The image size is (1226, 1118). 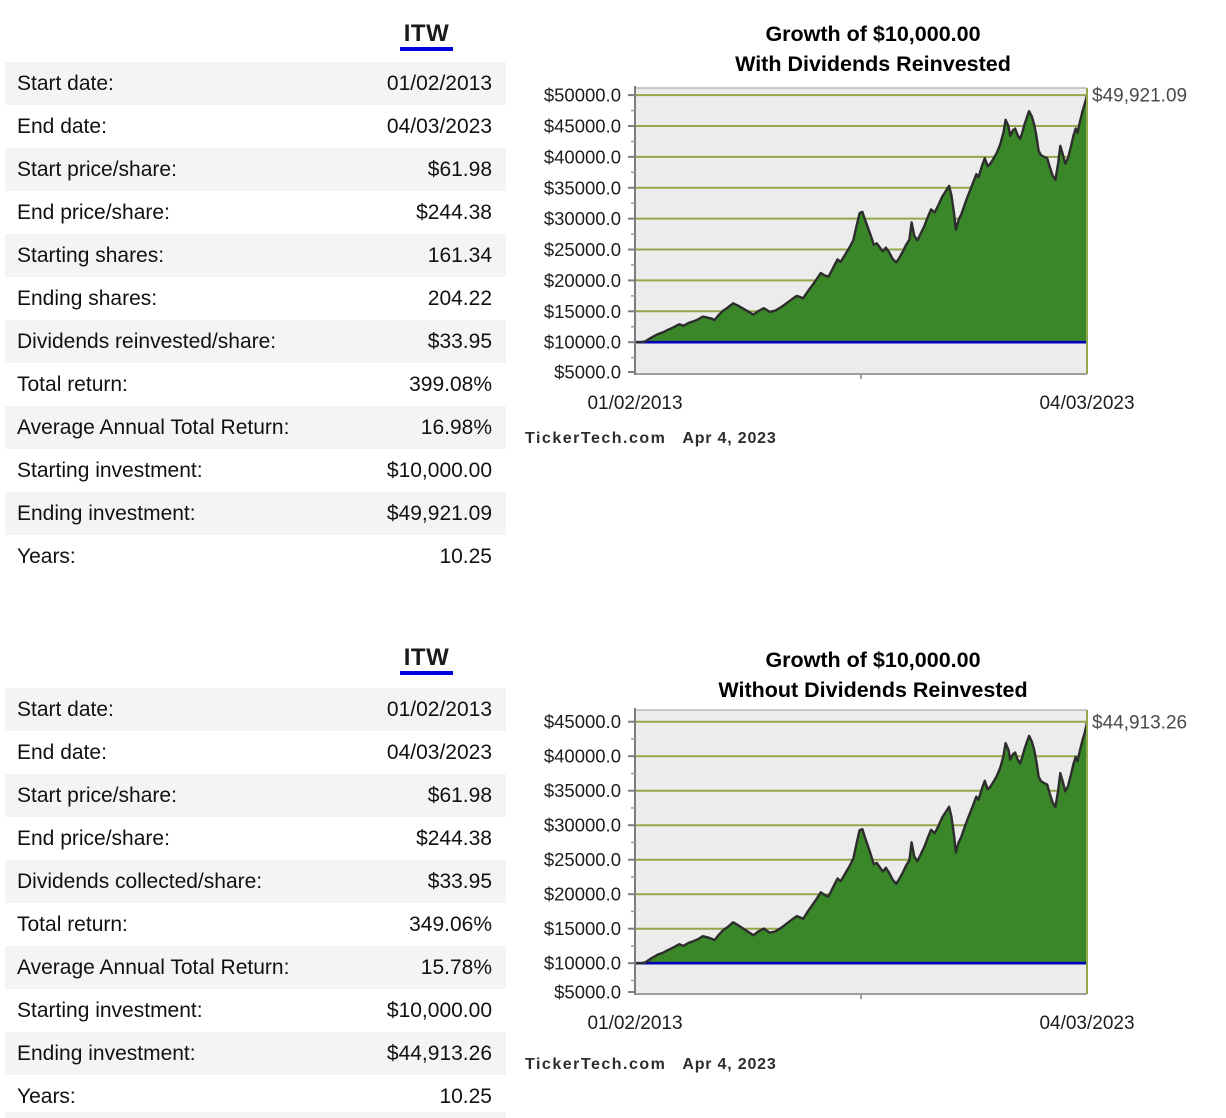 What do you see at coordinates (459, 255) in the screenshot?
I see `row-value: 161.34` at bounding box center [459, 255].